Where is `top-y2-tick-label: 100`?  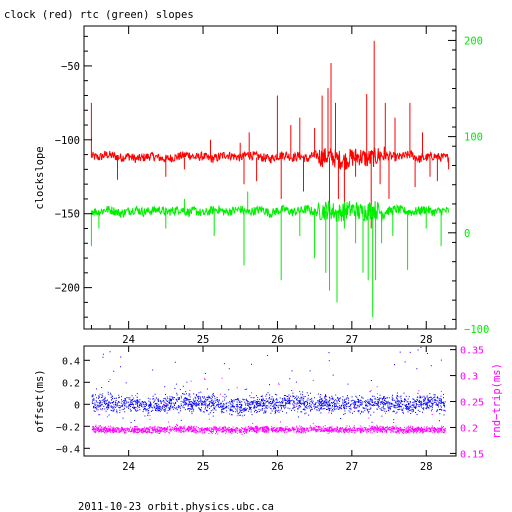 top-y2-tick-label: 100 is located at coordinates (473, 138).